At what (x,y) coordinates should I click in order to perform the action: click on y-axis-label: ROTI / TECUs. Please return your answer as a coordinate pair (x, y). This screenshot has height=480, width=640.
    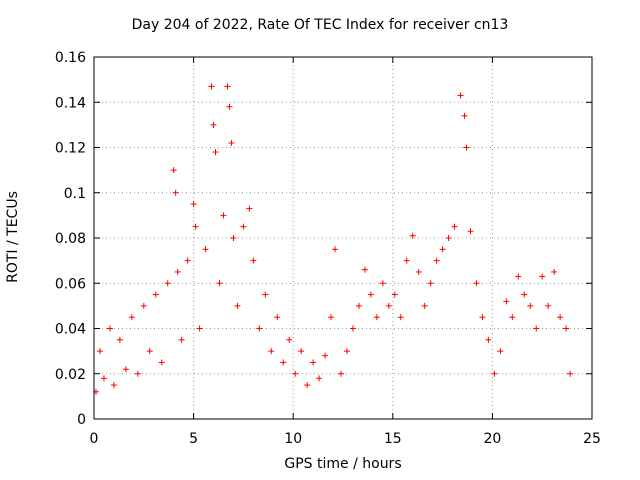
    Looking at the image, I should click on (13, 237).